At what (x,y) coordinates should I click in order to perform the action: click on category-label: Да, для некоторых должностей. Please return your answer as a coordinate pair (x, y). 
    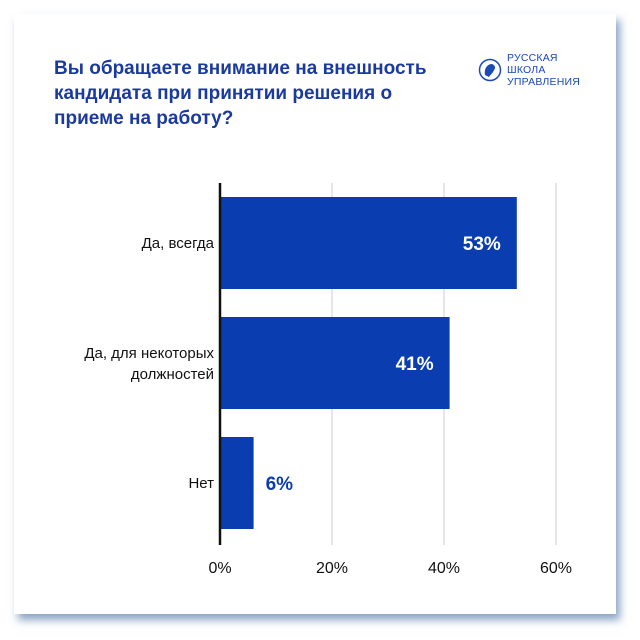
    Looking at the image, I should click on (149, 364).